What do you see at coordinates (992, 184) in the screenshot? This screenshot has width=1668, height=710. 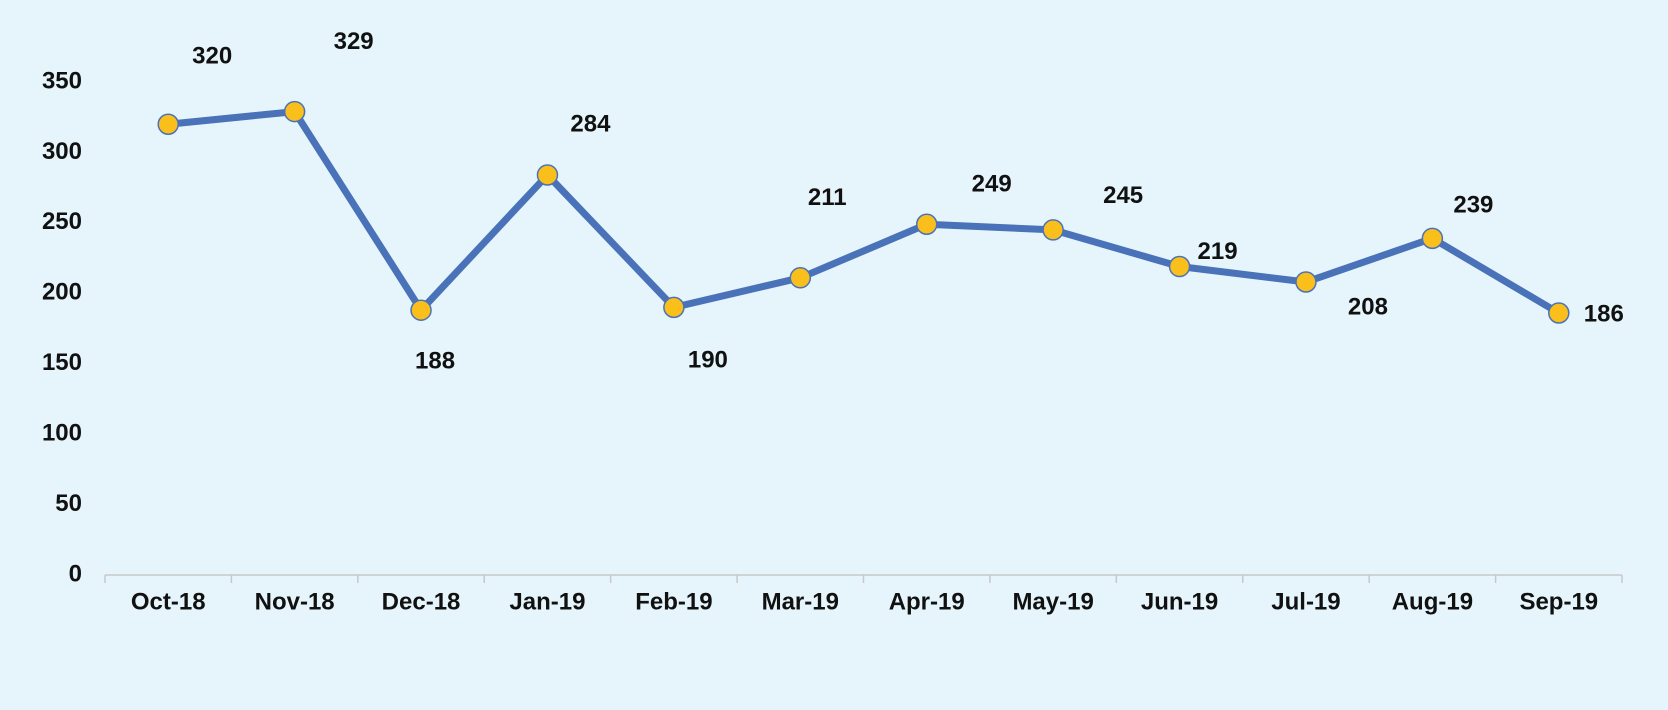 I see `data-label: 249` at bounding box center [992, 184].